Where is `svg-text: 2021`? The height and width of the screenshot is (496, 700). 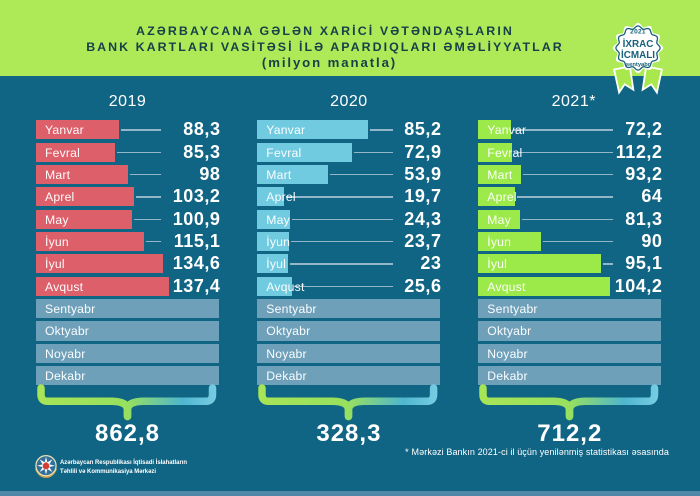 svg-text: 2021 is located at coordinates (638, 32).